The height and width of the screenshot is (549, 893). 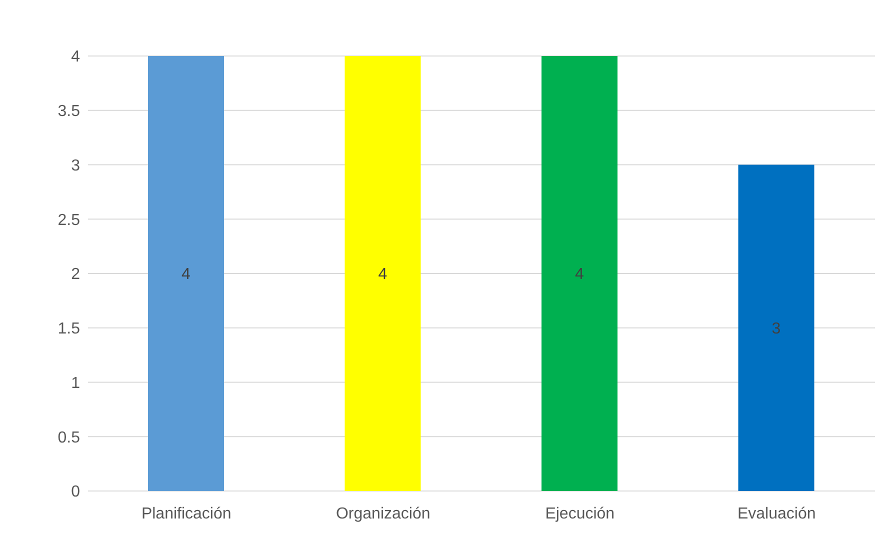 What do you see at coordinates (75, 165) in the screenshot?
I see `y-tick-label: 3` at bounding box center [75, 165].